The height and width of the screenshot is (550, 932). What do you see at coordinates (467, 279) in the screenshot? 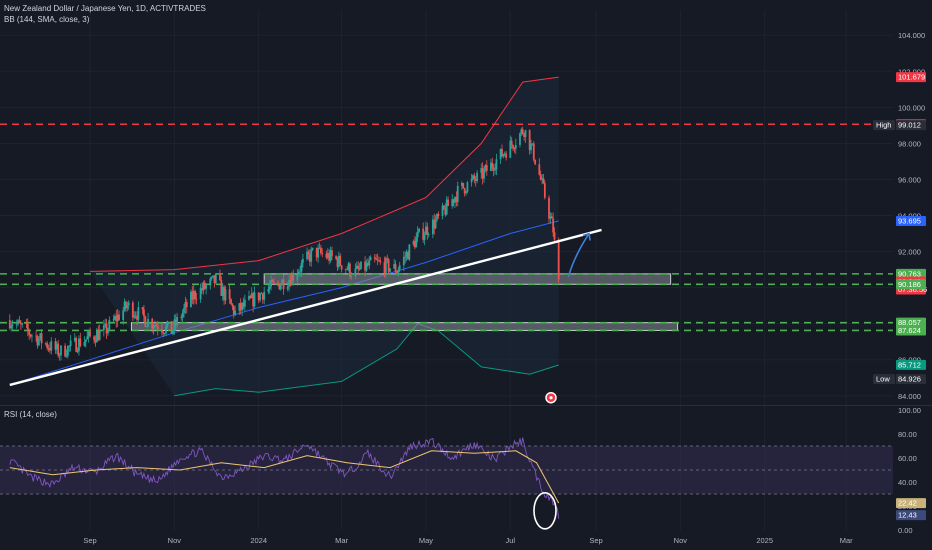
I see `support-zone` at bounding box center [467, 279].